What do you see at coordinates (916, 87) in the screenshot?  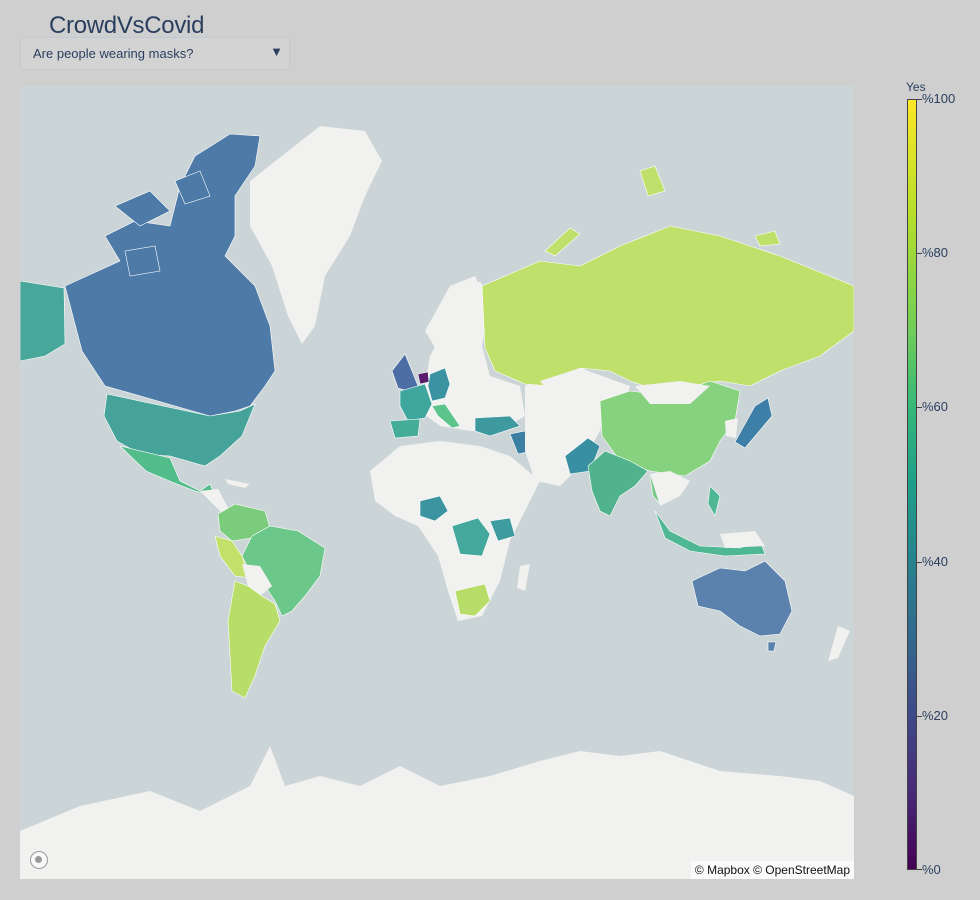 I see `colorbar-title: Yes` at bounding box center [916, 87].